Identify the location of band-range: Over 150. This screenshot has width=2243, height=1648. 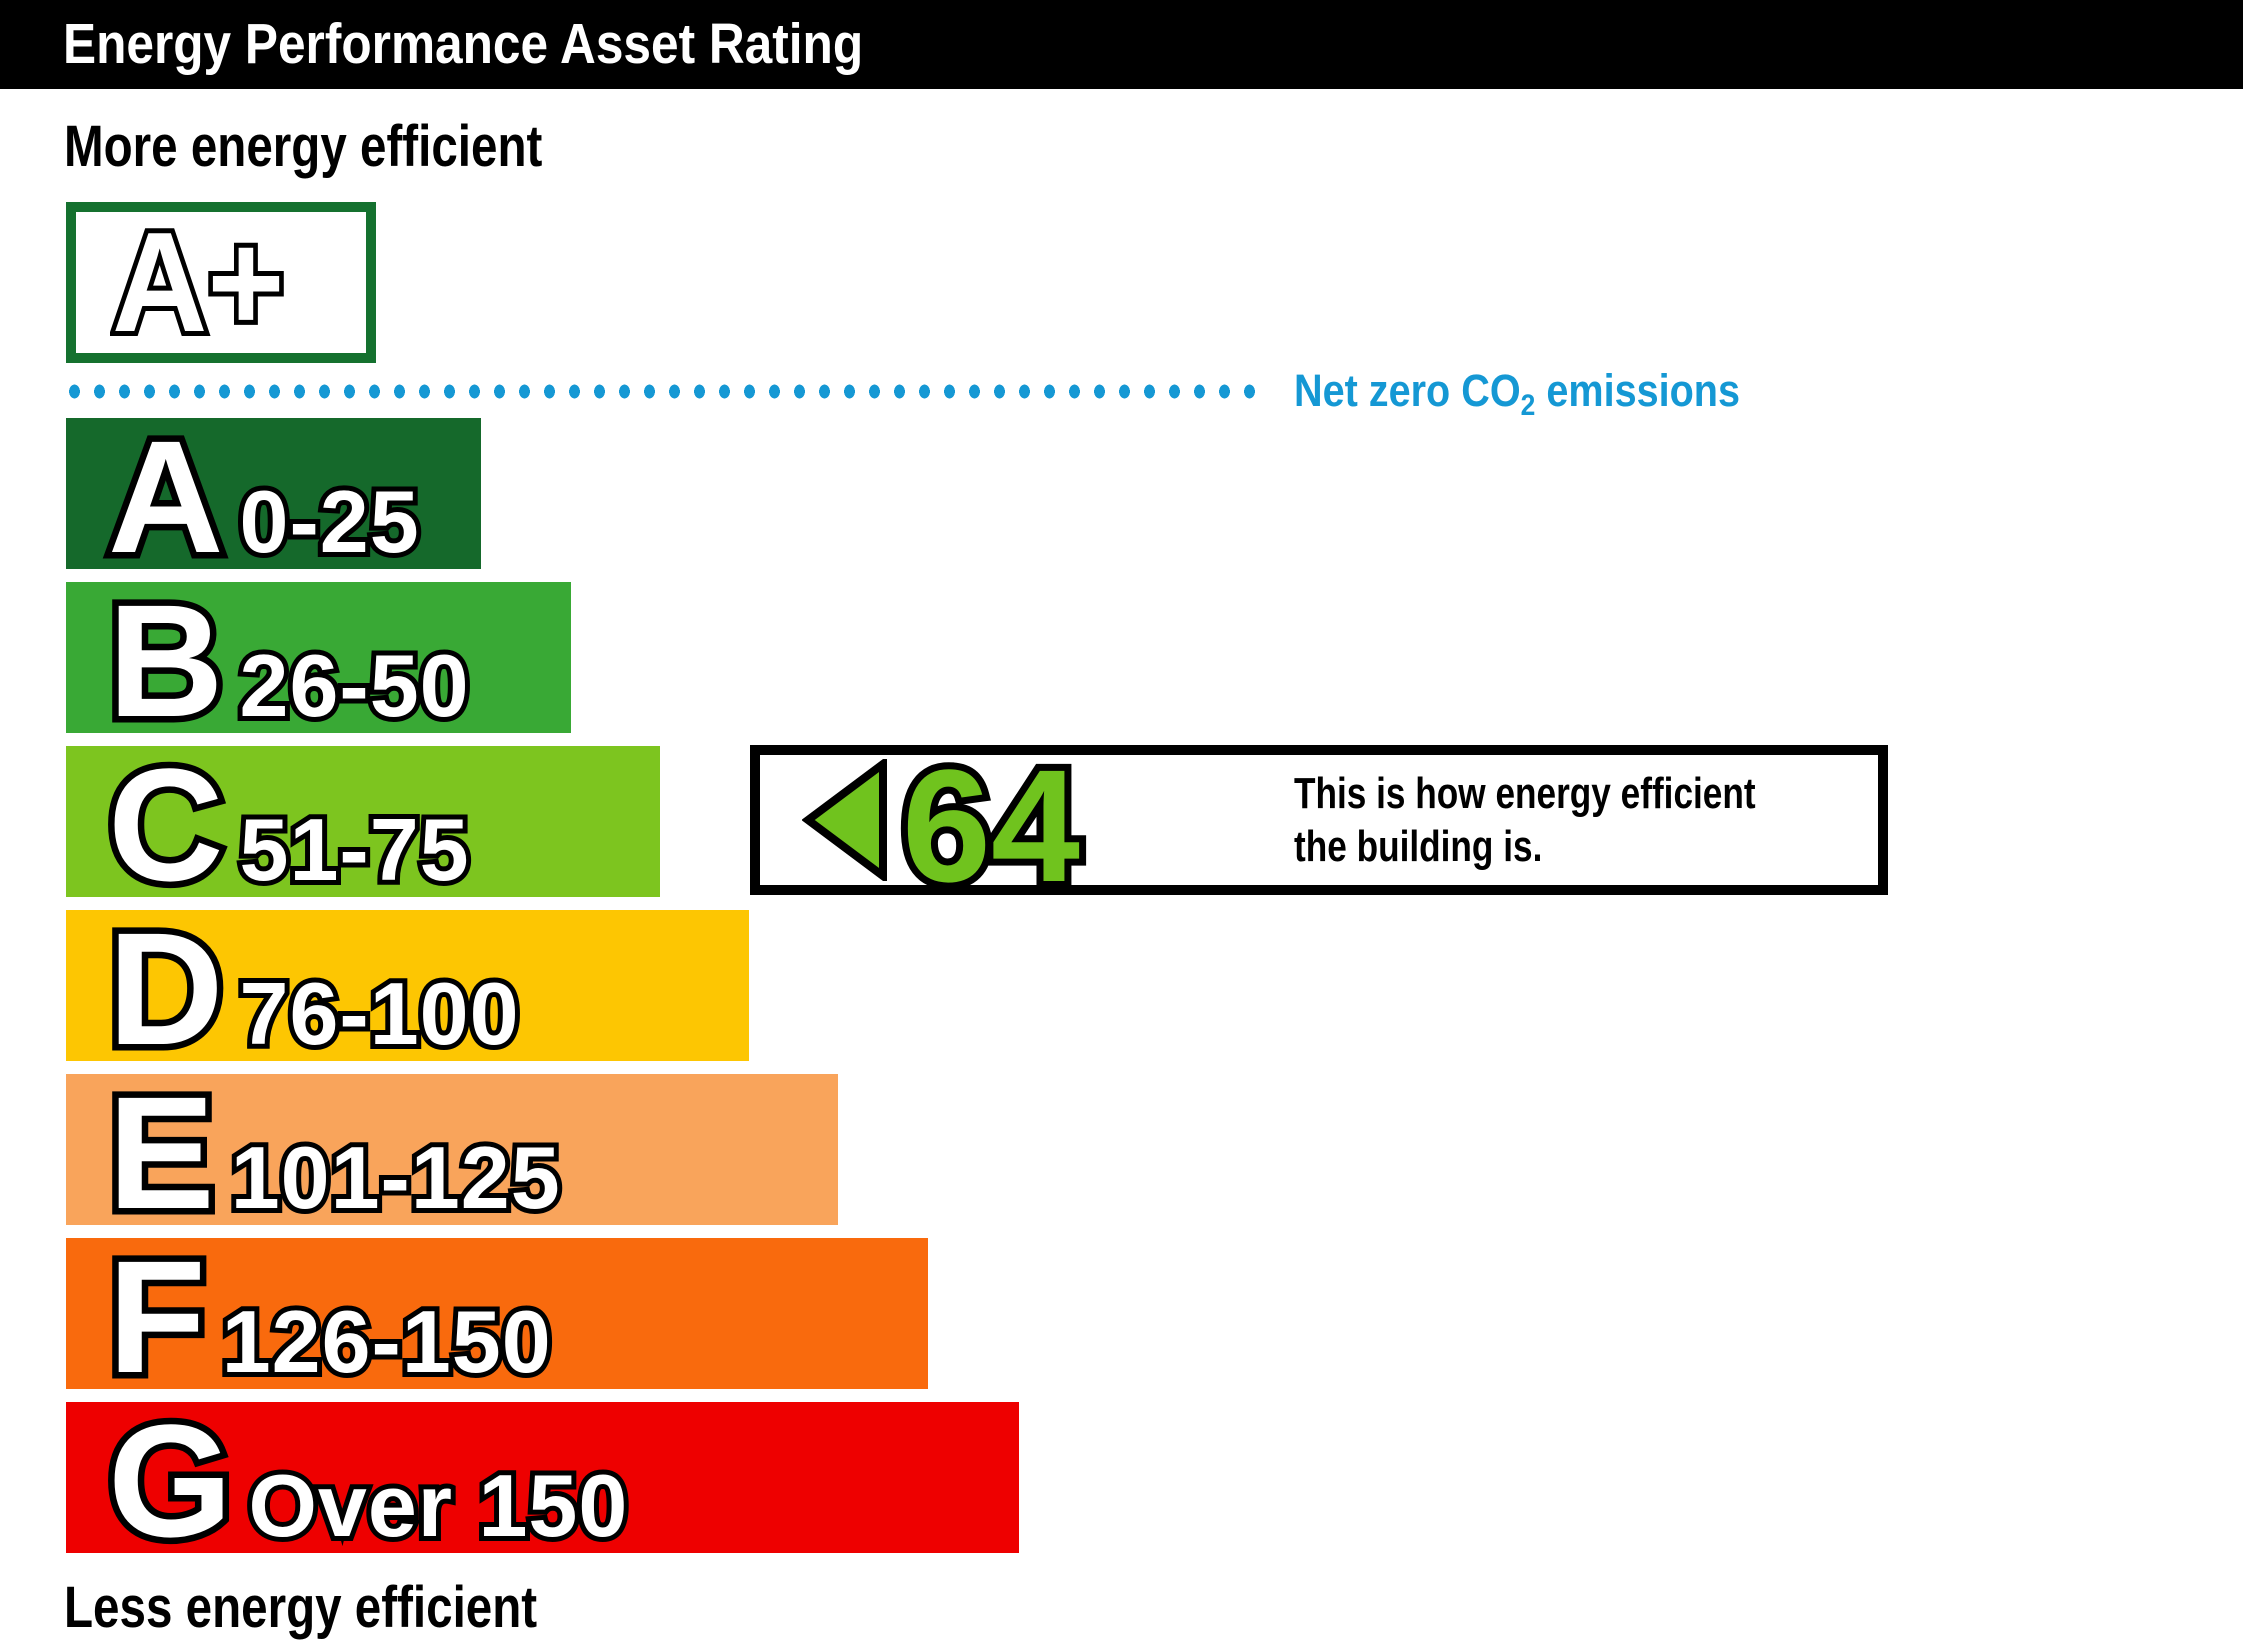
(438, 1506).